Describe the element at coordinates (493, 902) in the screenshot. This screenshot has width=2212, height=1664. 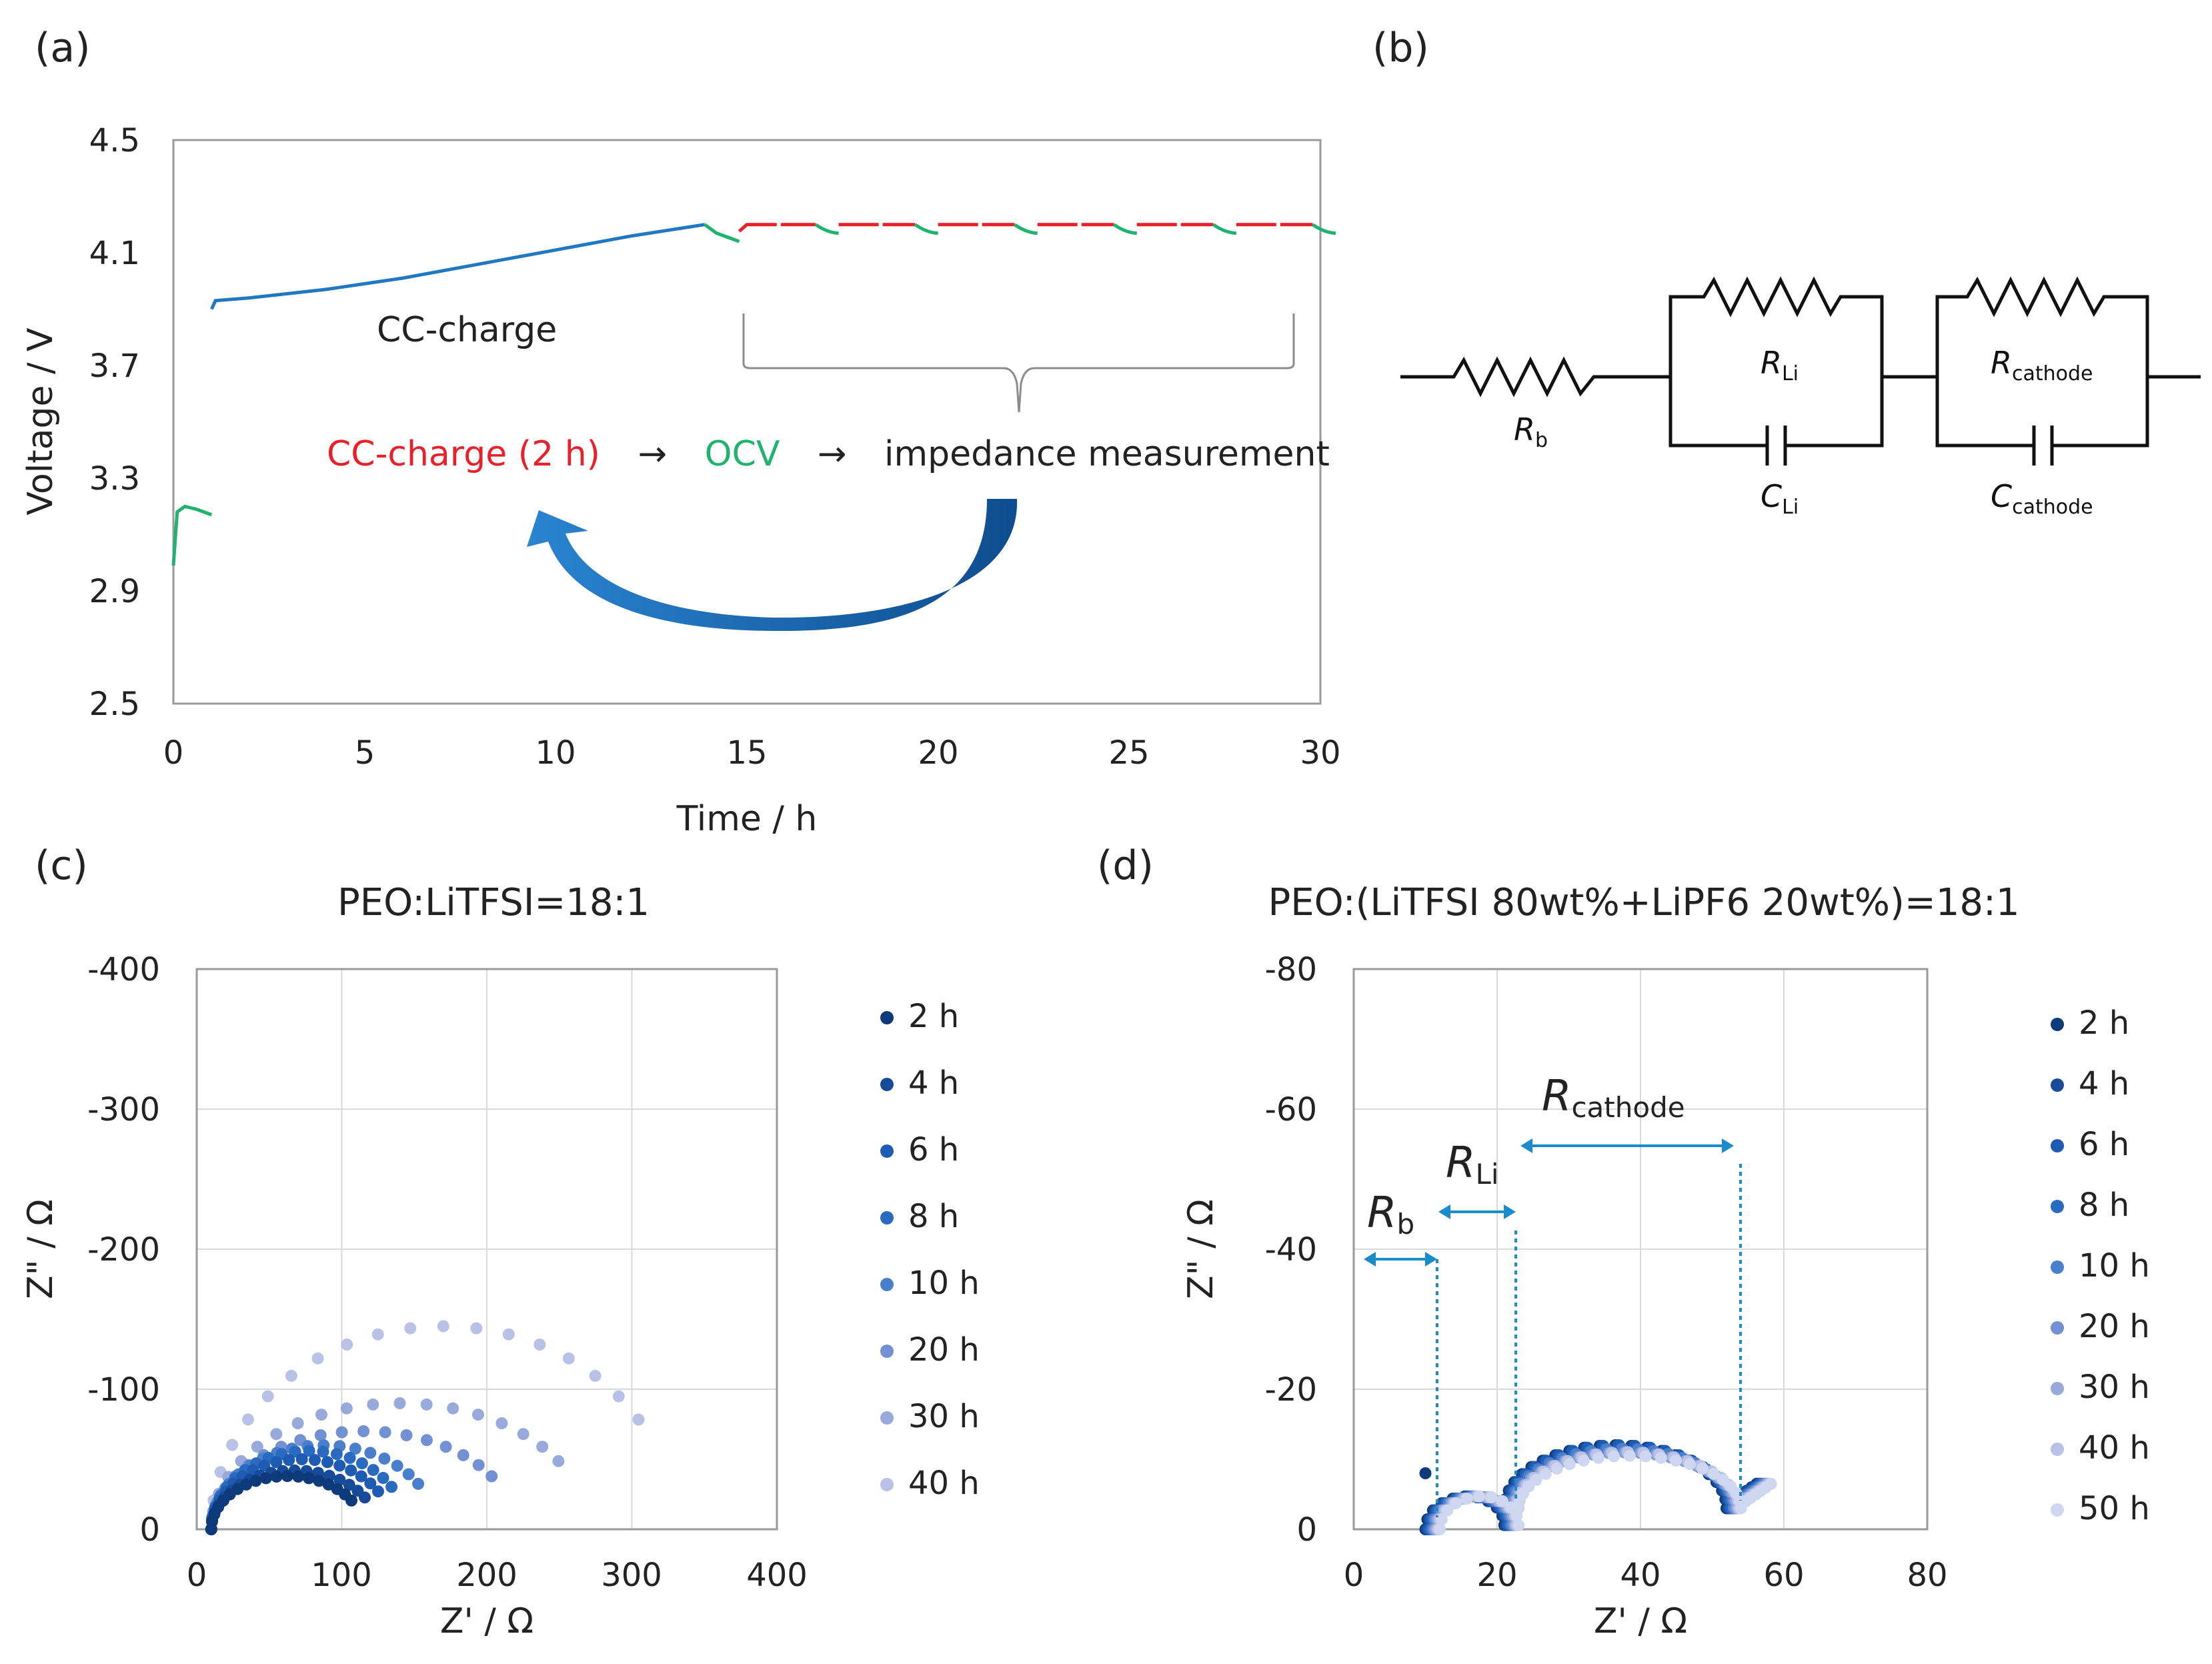
I see `chart-c-title: PEO:LiTFSI=18:1` at that location.